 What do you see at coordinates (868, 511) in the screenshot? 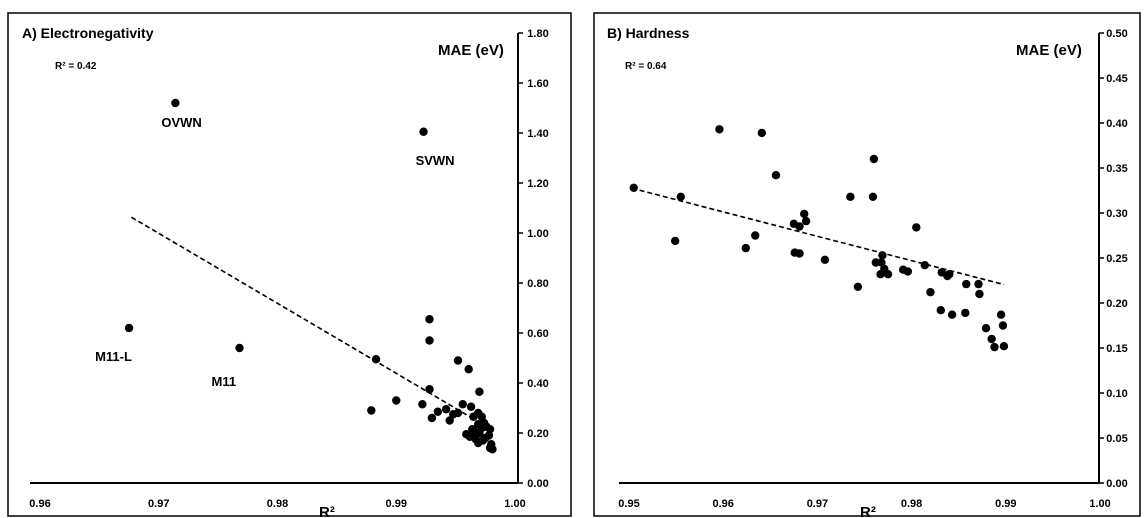
I see `panel-b-x-axis-label: R²` at bounding box center [868, 511].